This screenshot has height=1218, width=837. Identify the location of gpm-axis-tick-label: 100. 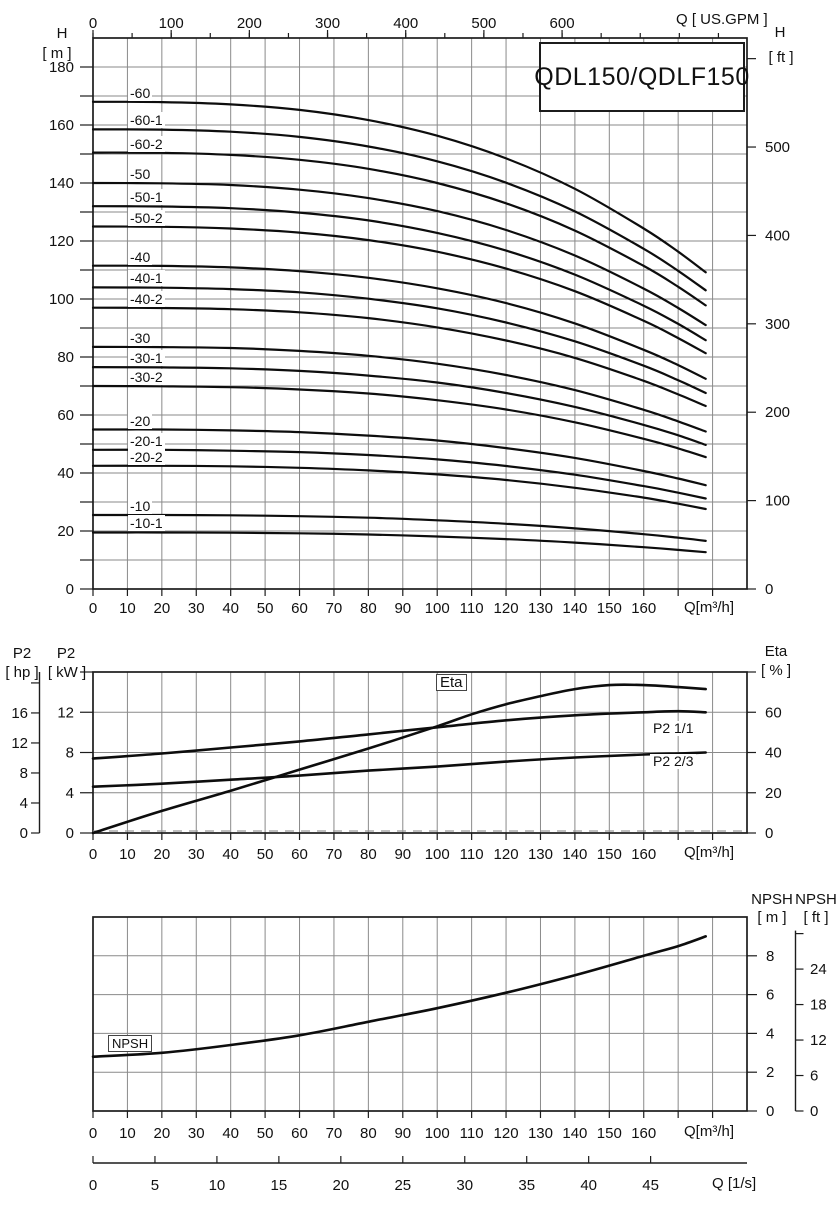
(171, 23).